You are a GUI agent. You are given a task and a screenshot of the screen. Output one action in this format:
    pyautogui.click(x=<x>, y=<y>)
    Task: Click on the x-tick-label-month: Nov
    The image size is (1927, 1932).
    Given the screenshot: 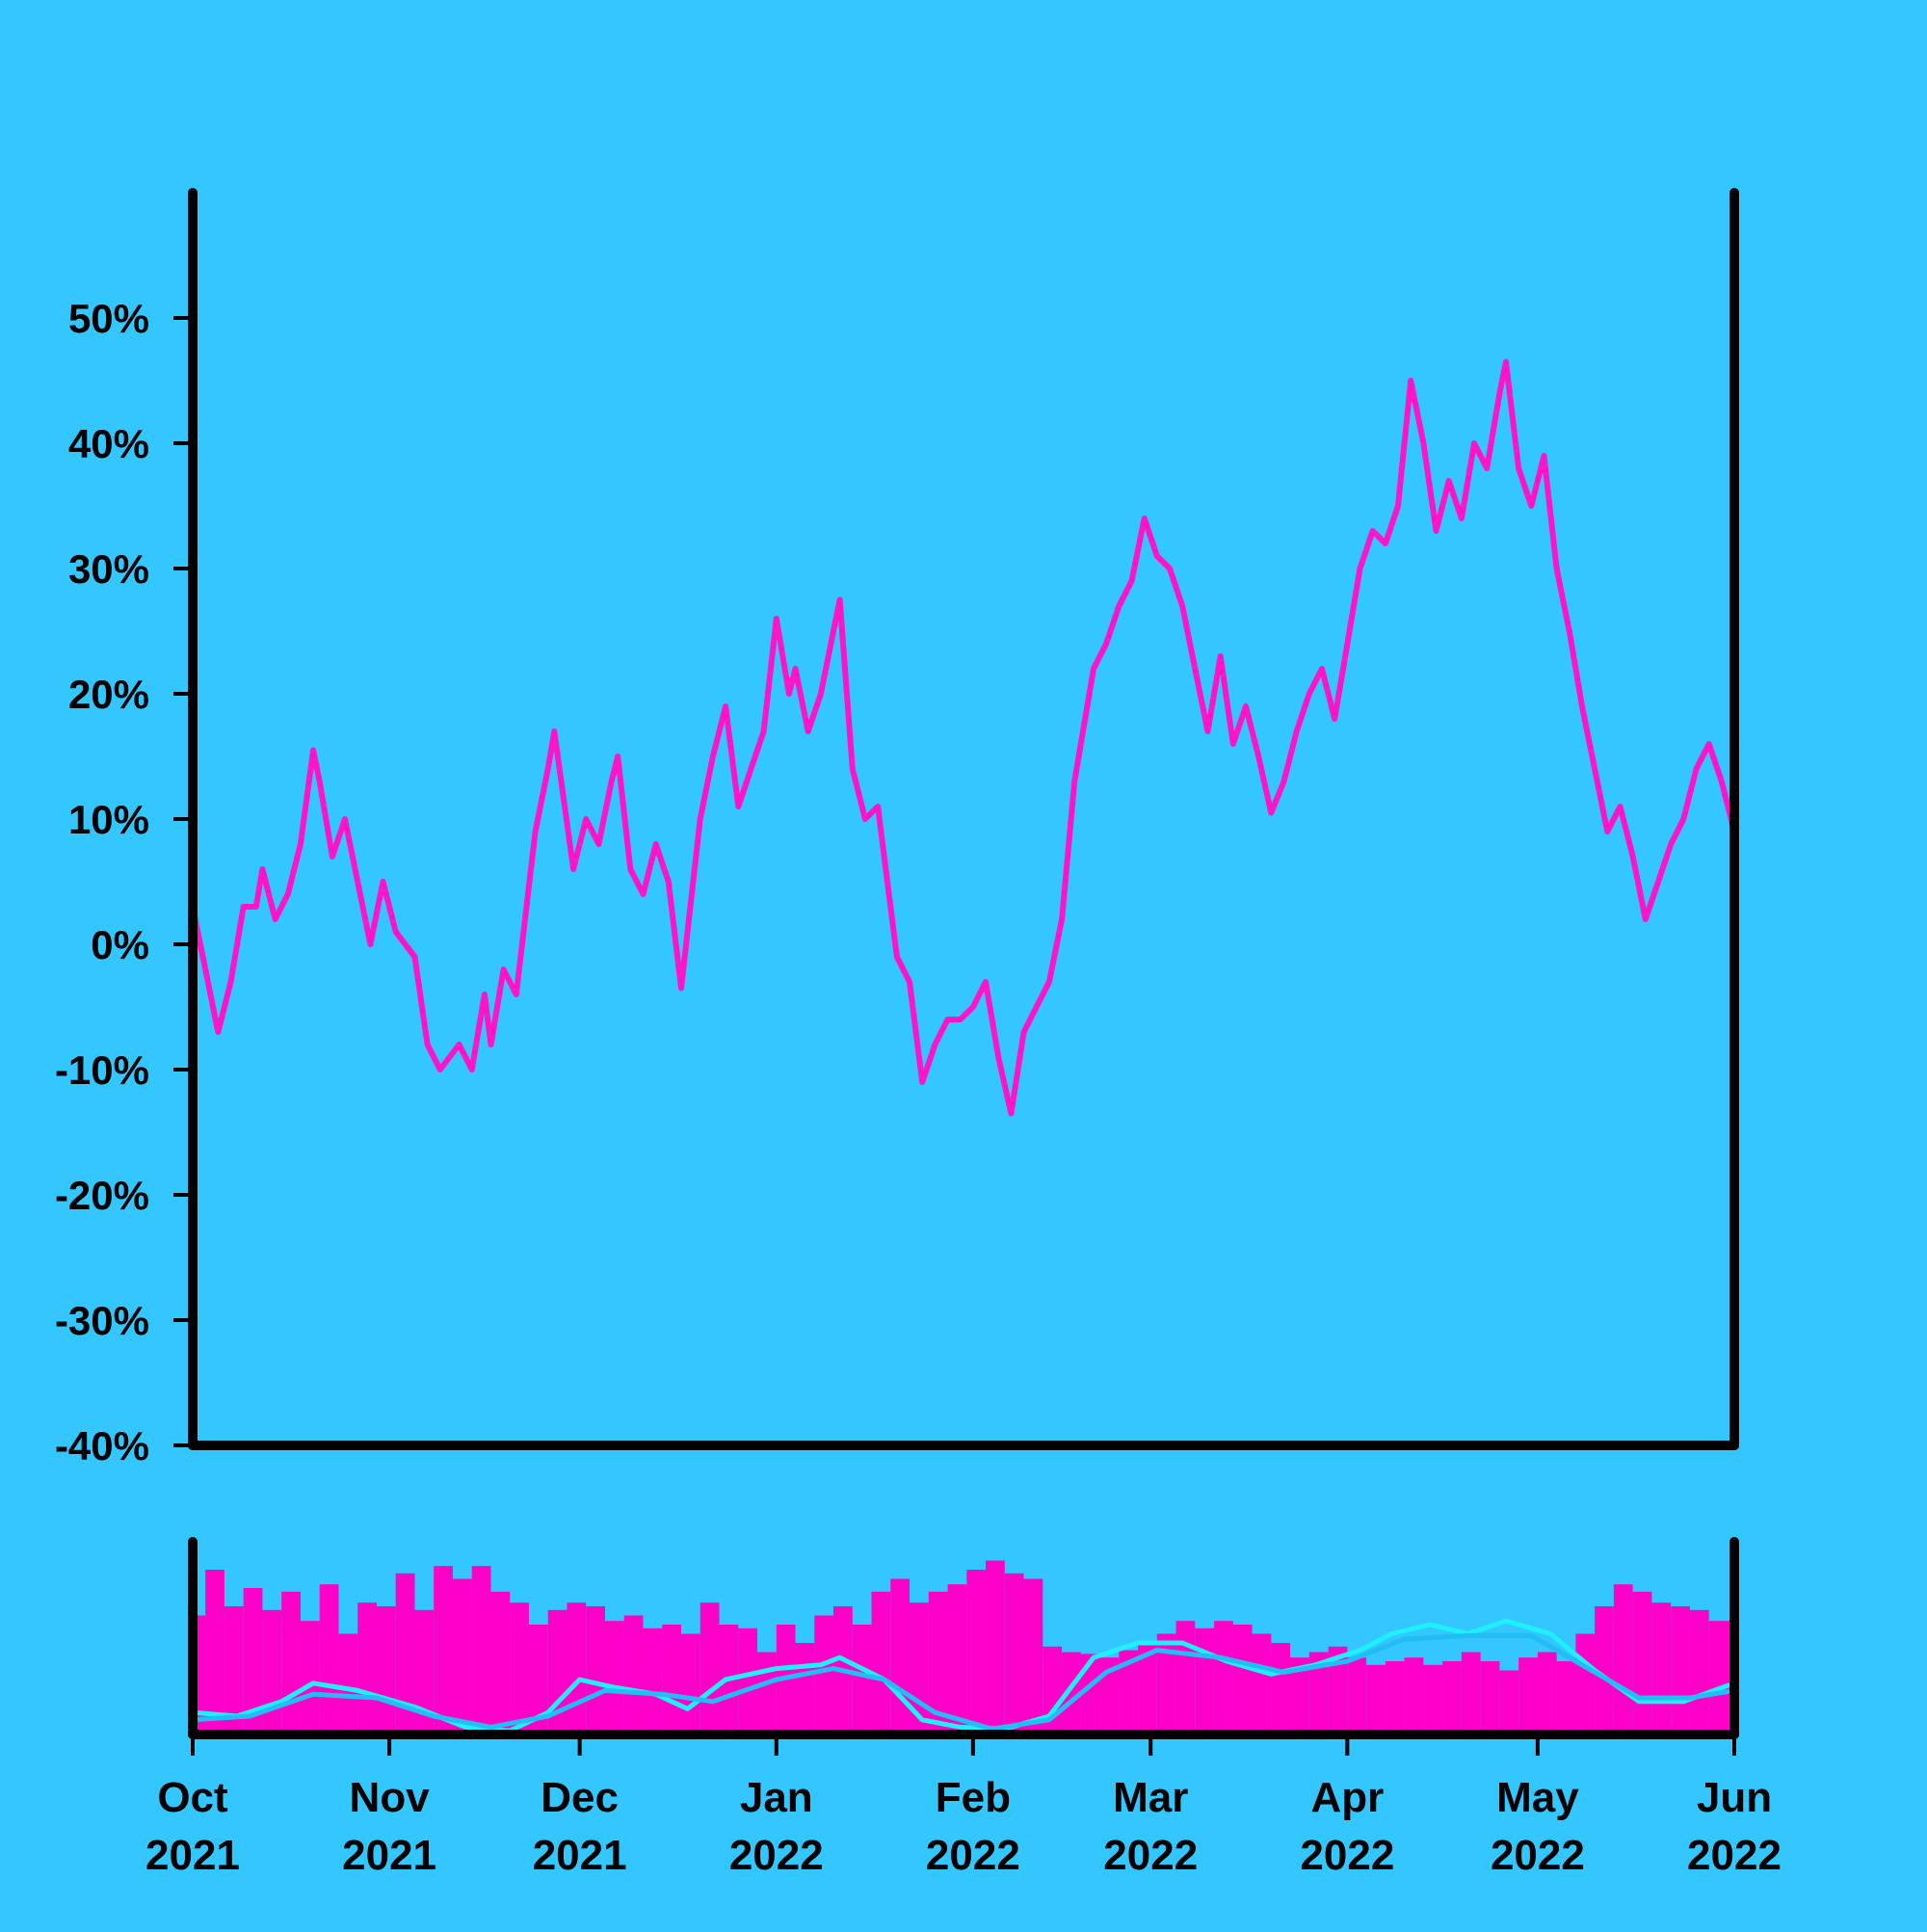 What is the action you would take?
    pyautogui.click(x=391, y=1797)
    